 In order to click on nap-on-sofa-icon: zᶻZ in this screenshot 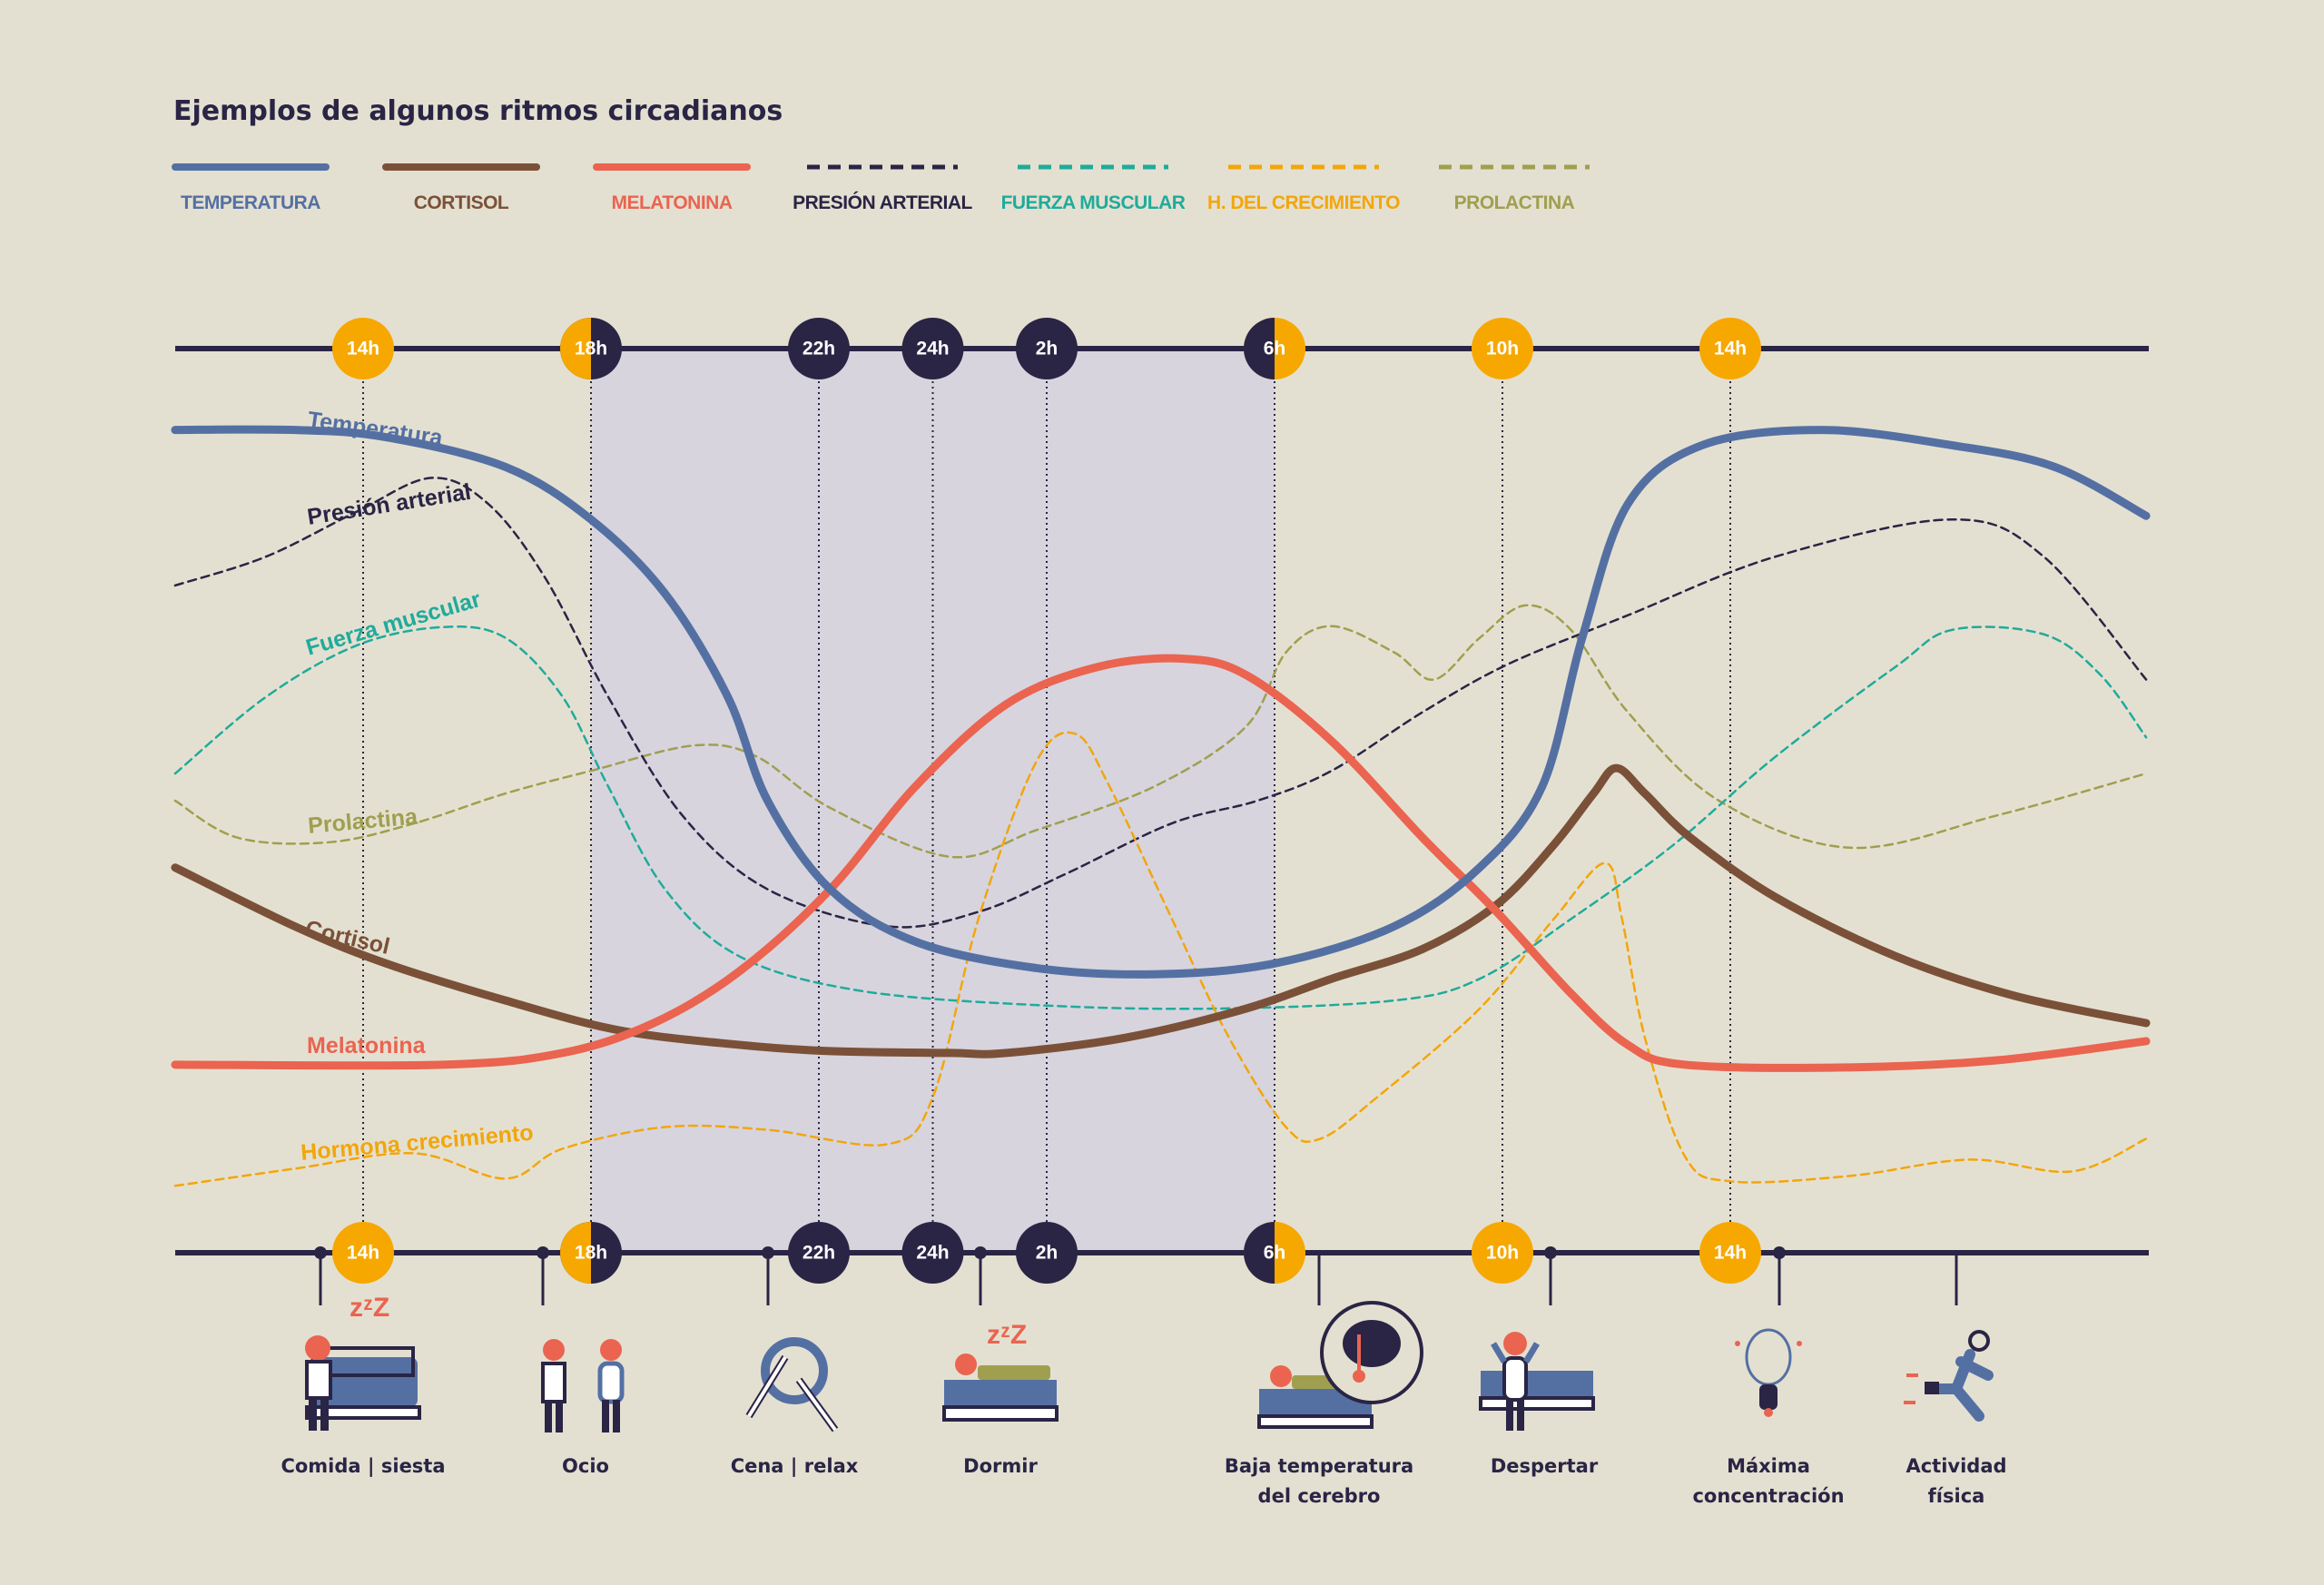, I will do `click(363, 1362)`.